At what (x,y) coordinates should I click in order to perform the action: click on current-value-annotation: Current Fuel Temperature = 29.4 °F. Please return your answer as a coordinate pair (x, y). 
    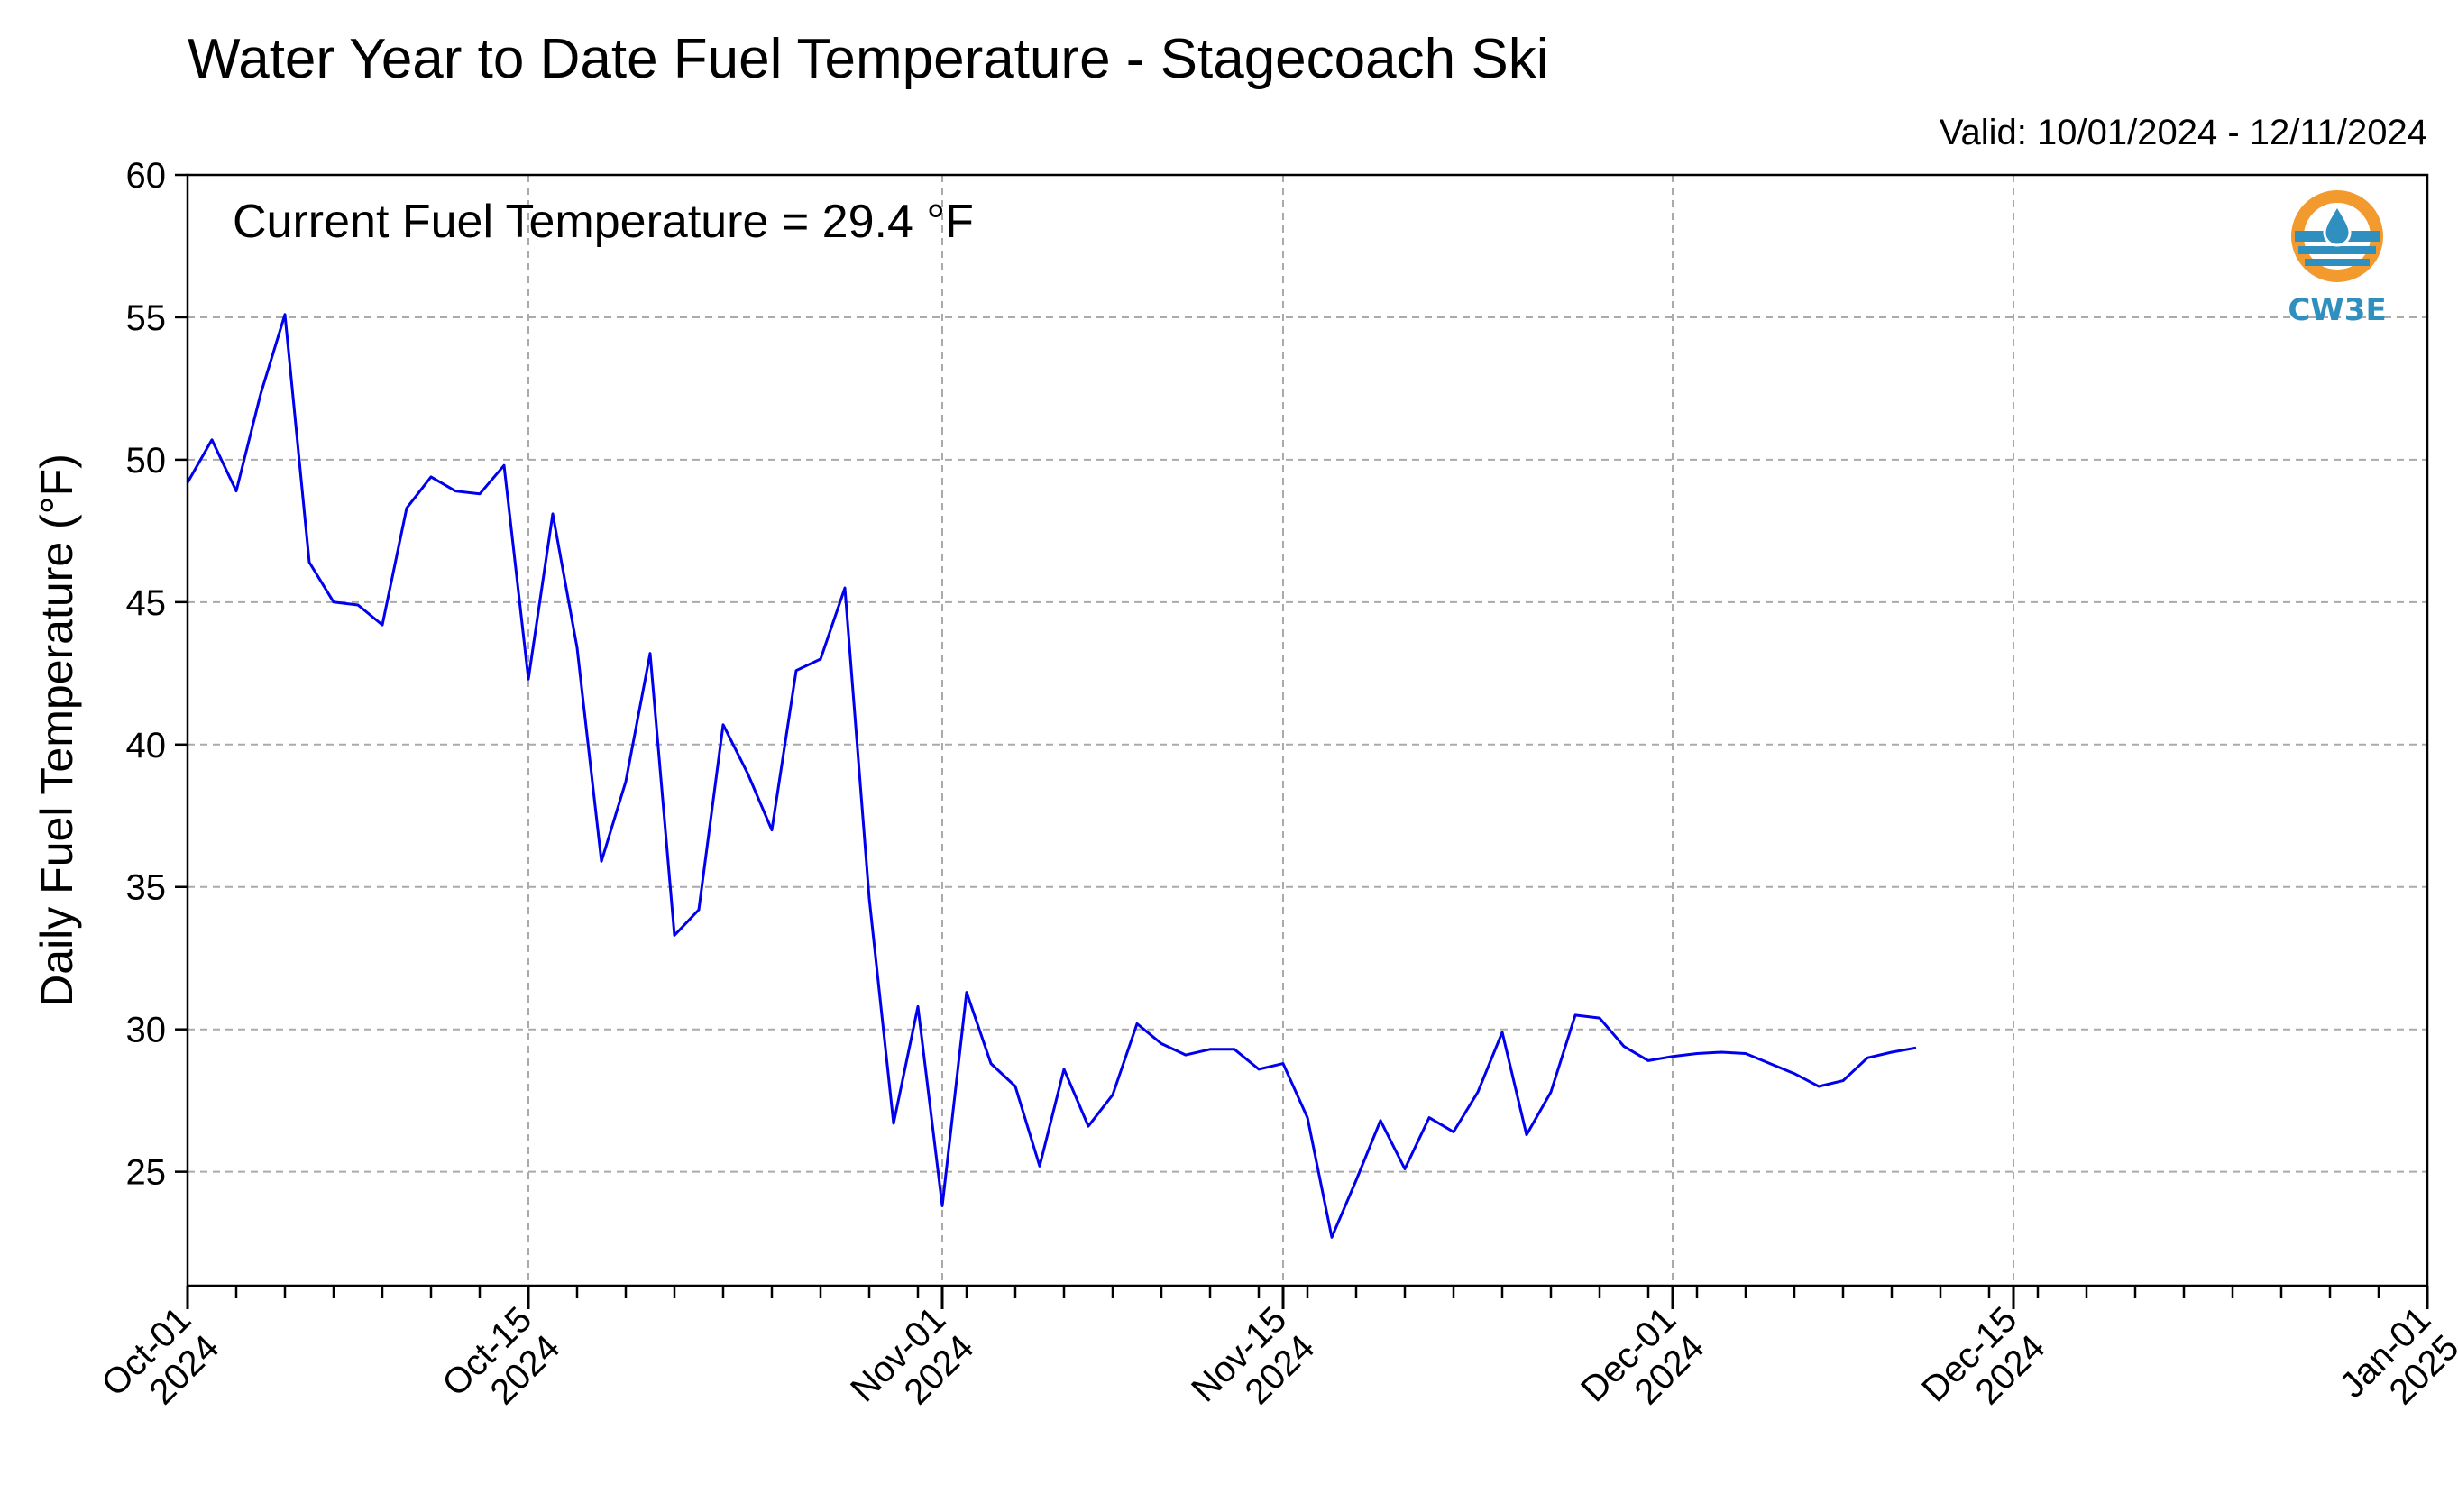
    Looking at the image, I should click on (603, 222).